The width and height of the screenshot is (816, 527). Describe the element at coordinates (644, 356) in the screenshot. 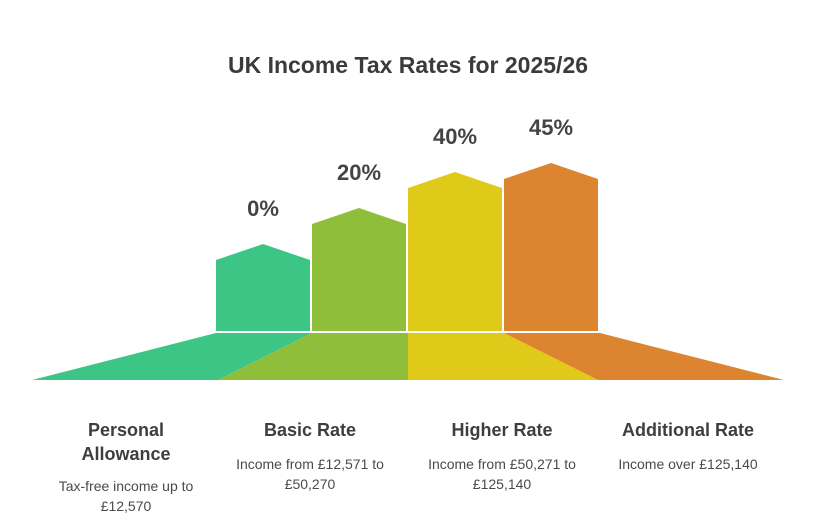

I see `base-segment-additional-rate` at that location.